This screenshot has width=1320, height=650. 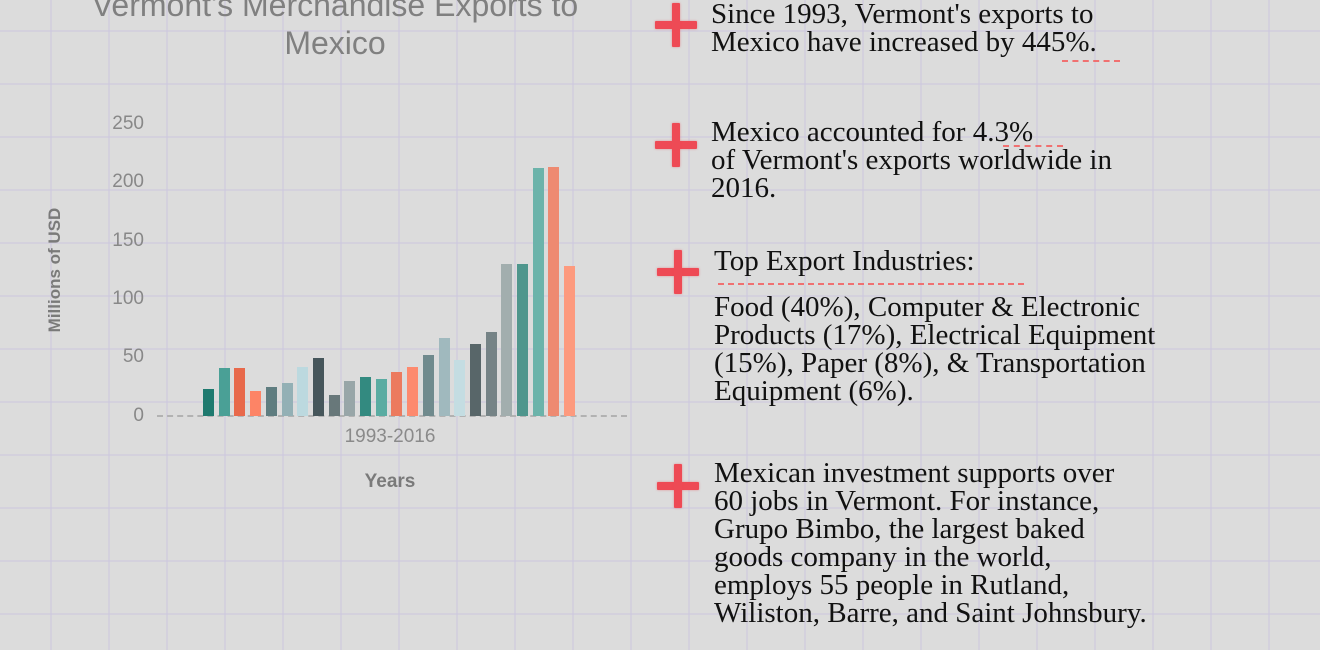 What do you see at coordinates (133, 356) in the screenshot?
I see `y-tick-50: 50` at bounding box center [133, 356].